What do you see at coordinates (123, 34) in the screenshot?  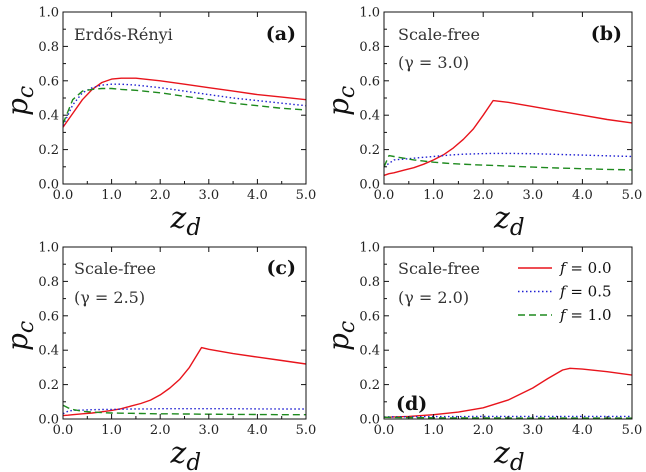 I see `panel-annotation: Erdős-Rényi` at bounding box center [123, 34].